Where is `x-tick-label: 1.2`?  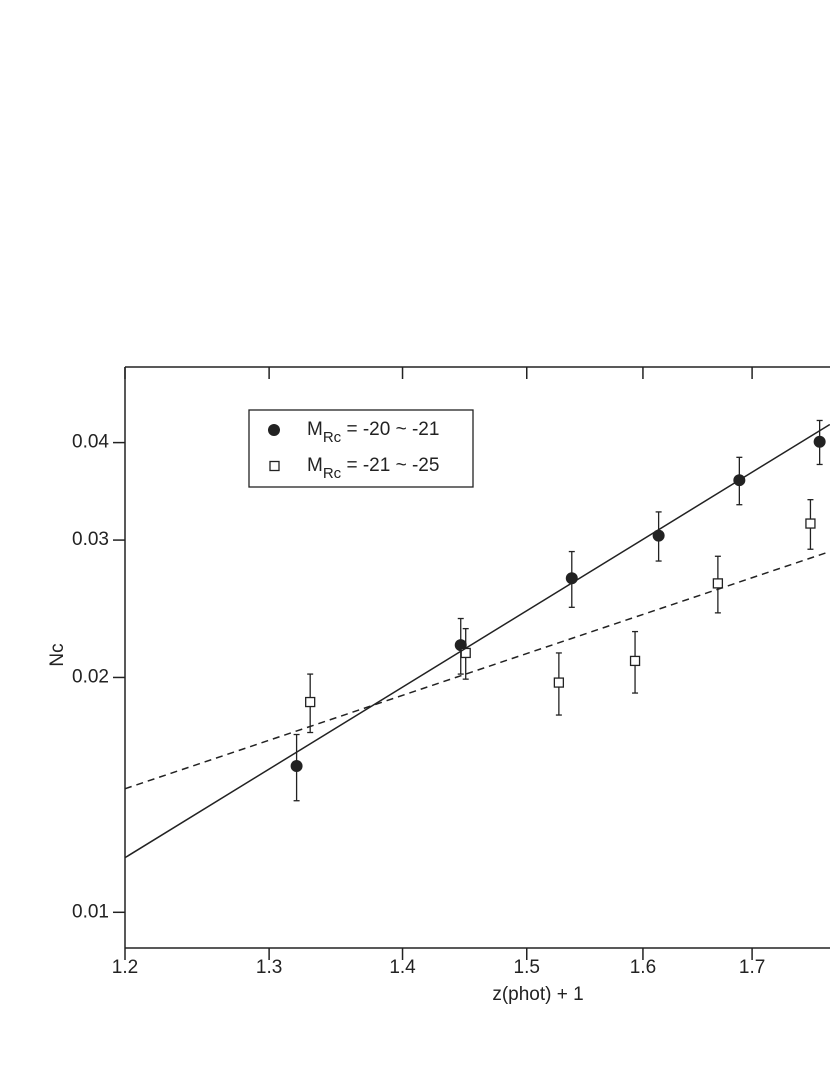 x-tick-label: 1.2 is located at coordinates (125, 967).